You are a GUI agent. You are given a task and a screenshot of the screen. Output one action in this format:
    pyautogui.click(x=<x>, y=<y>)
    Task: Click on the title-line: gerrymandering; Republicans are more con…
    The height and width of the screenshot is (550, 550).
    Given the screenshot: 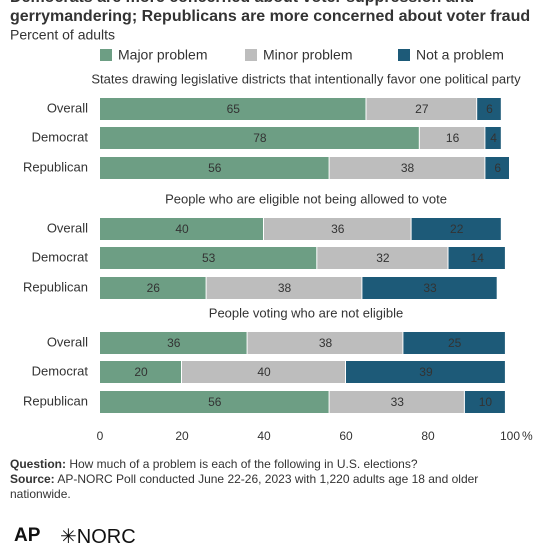 What is the action you would take?
    pyautogui.click(x=270, y=16)
    